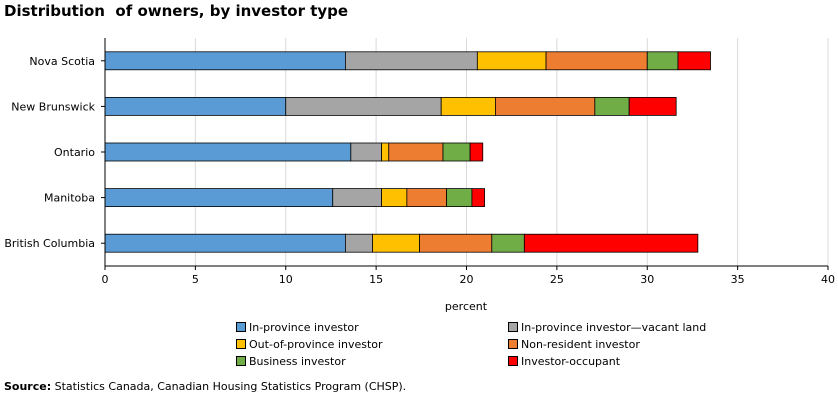 The width and height of the screenshot is (838, 400). Describe the element at coordinates (828, 279) in the screenshot. I see `x-tick-label: 40` at that location.